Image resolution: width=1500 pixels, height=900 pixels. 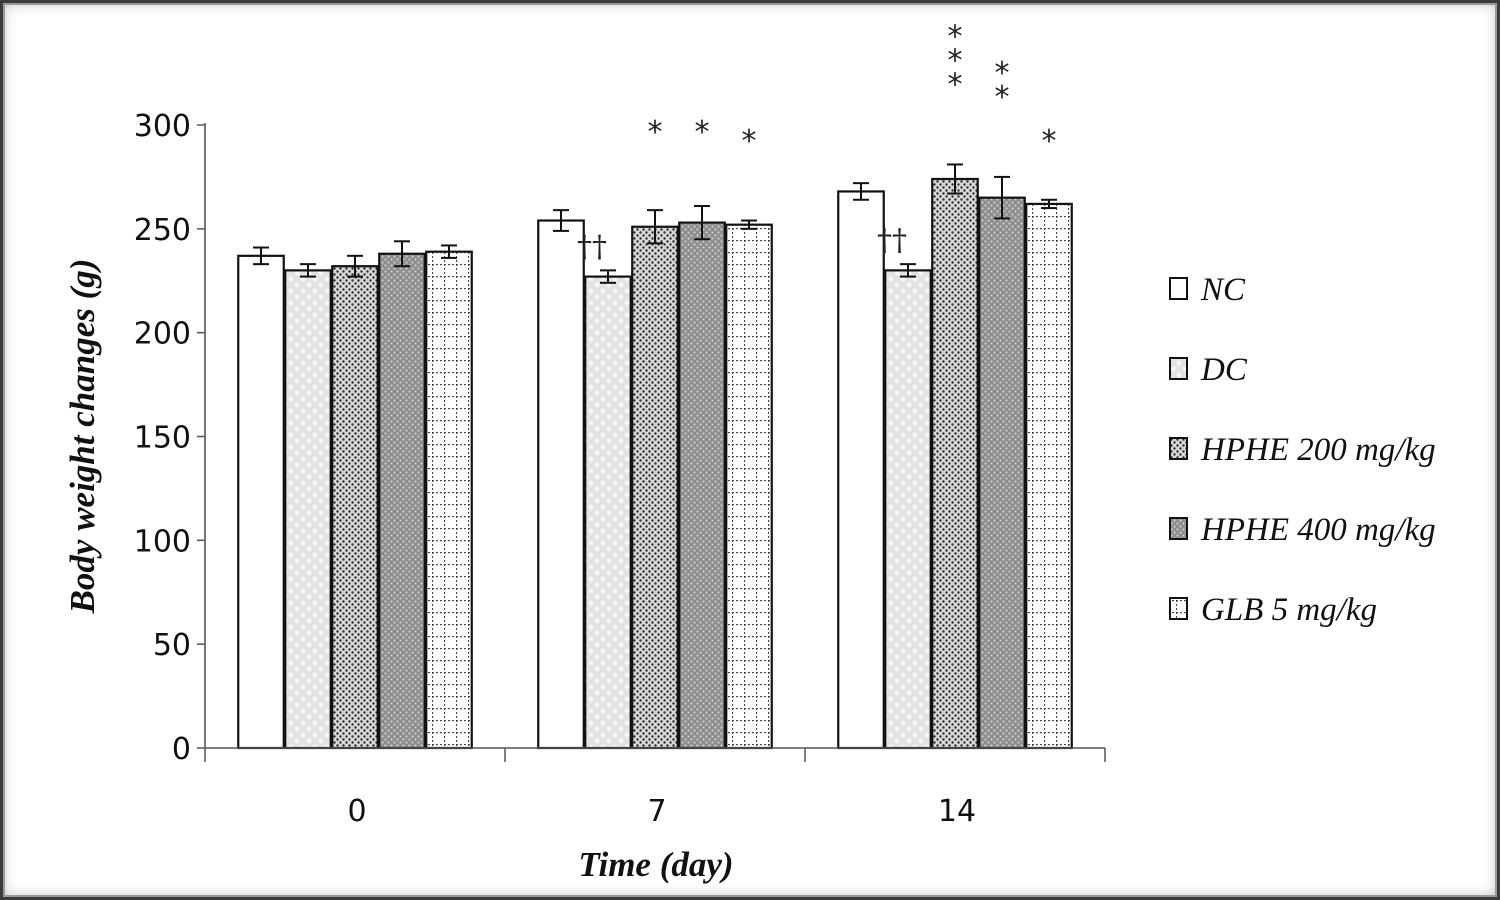 I want to click on legend-item: DC, so click(x=1208, y=370).